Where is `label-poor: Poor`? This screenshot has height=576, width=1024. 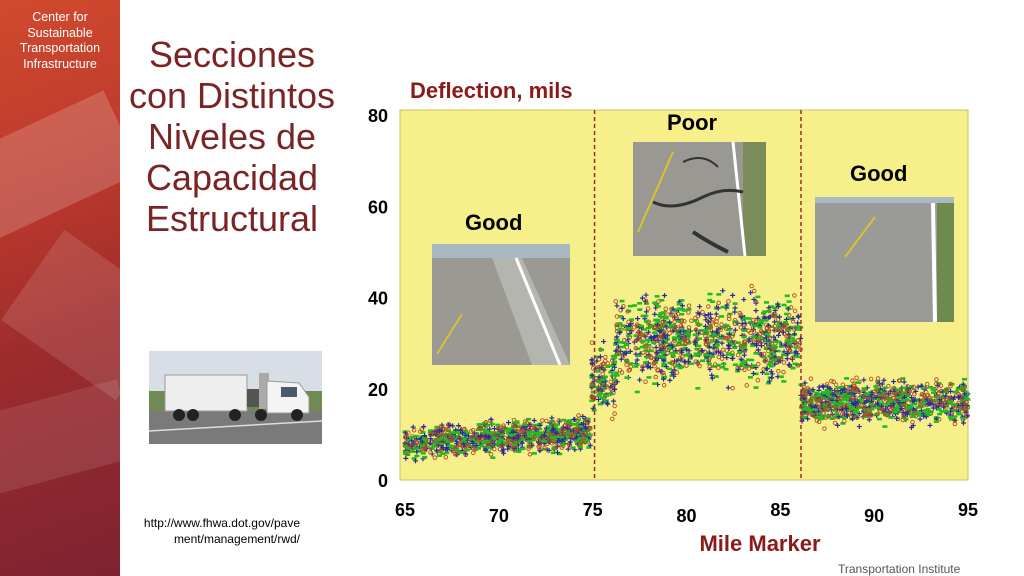 label-poor: Poor is located at coordinates (692, 122).